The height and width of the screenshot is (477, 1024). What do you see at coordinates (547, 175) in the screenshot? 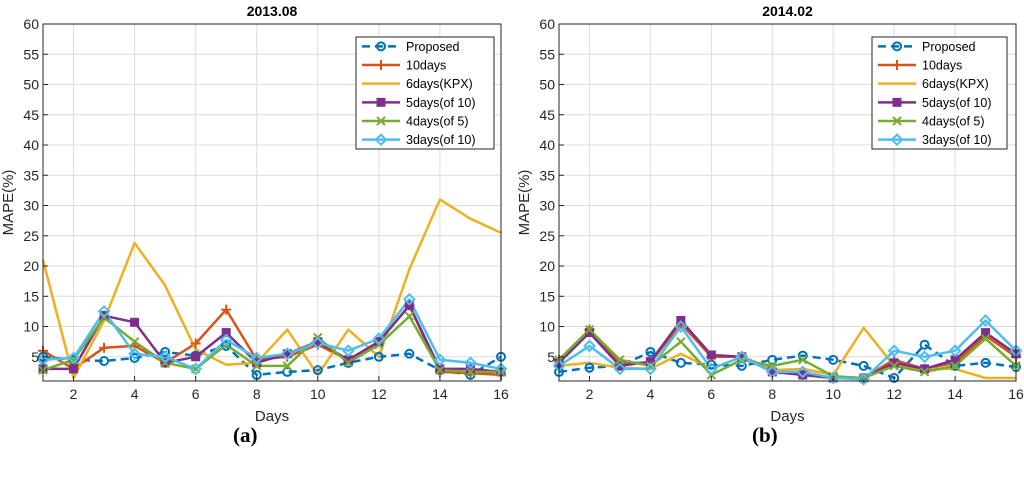
I see `y-tick-label: 35` at bounding box center [547, 175].